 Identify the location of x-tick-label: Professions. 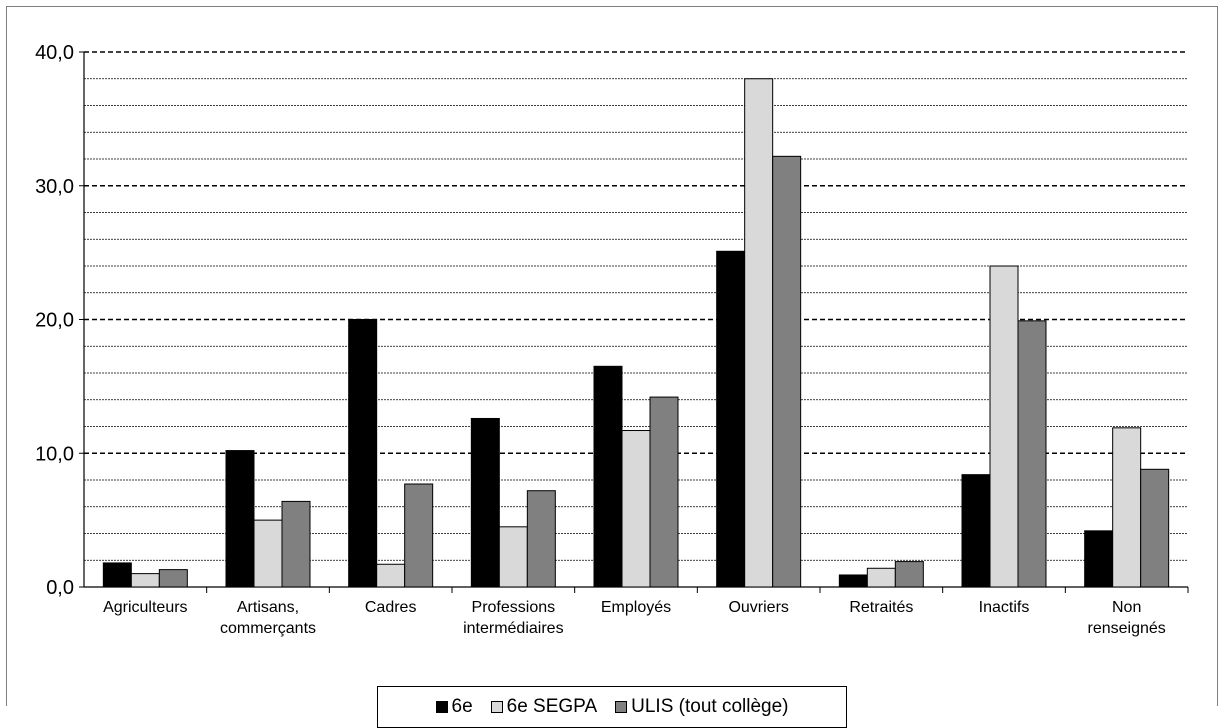
(514, 607).